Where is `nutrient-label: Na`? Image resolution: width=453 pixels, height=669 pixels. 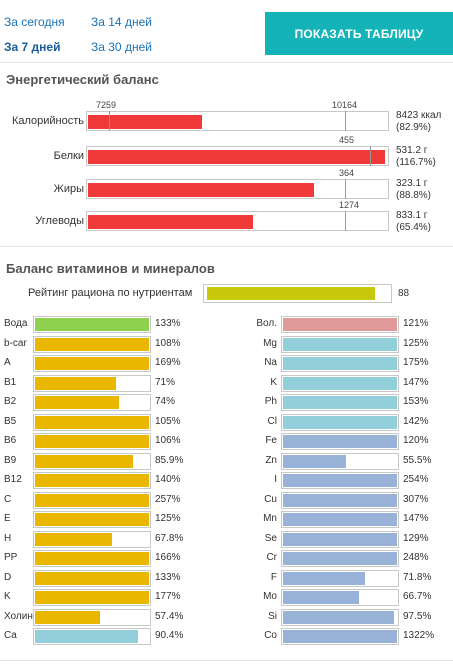 nutrient-label: Na is located at coordinates (270, 362).